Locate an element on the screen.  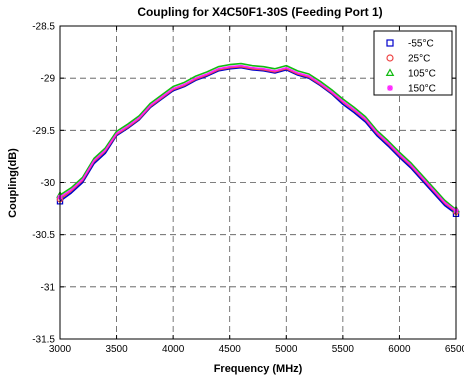
x-axis-label: Frequency (MHz) is located at coordinates (258, 369).